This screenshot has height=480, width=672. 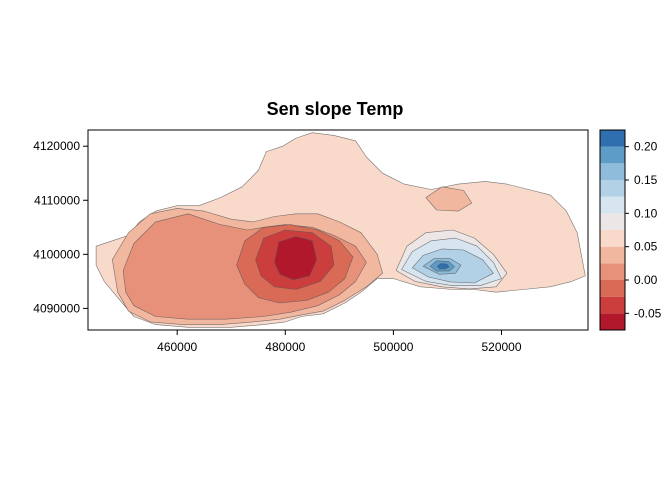 What do you see at coordinates (56, 308) in the screenshot?
I see `y-tick-label: 4090000` at bounding box center [56, 308].